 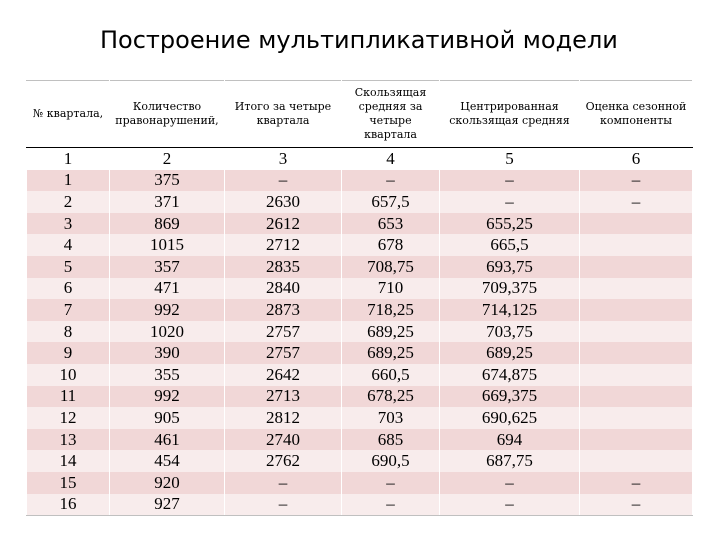 I want to click on table-row: 14 454 2762 690,5 687,75, so click(x=359, y=461).